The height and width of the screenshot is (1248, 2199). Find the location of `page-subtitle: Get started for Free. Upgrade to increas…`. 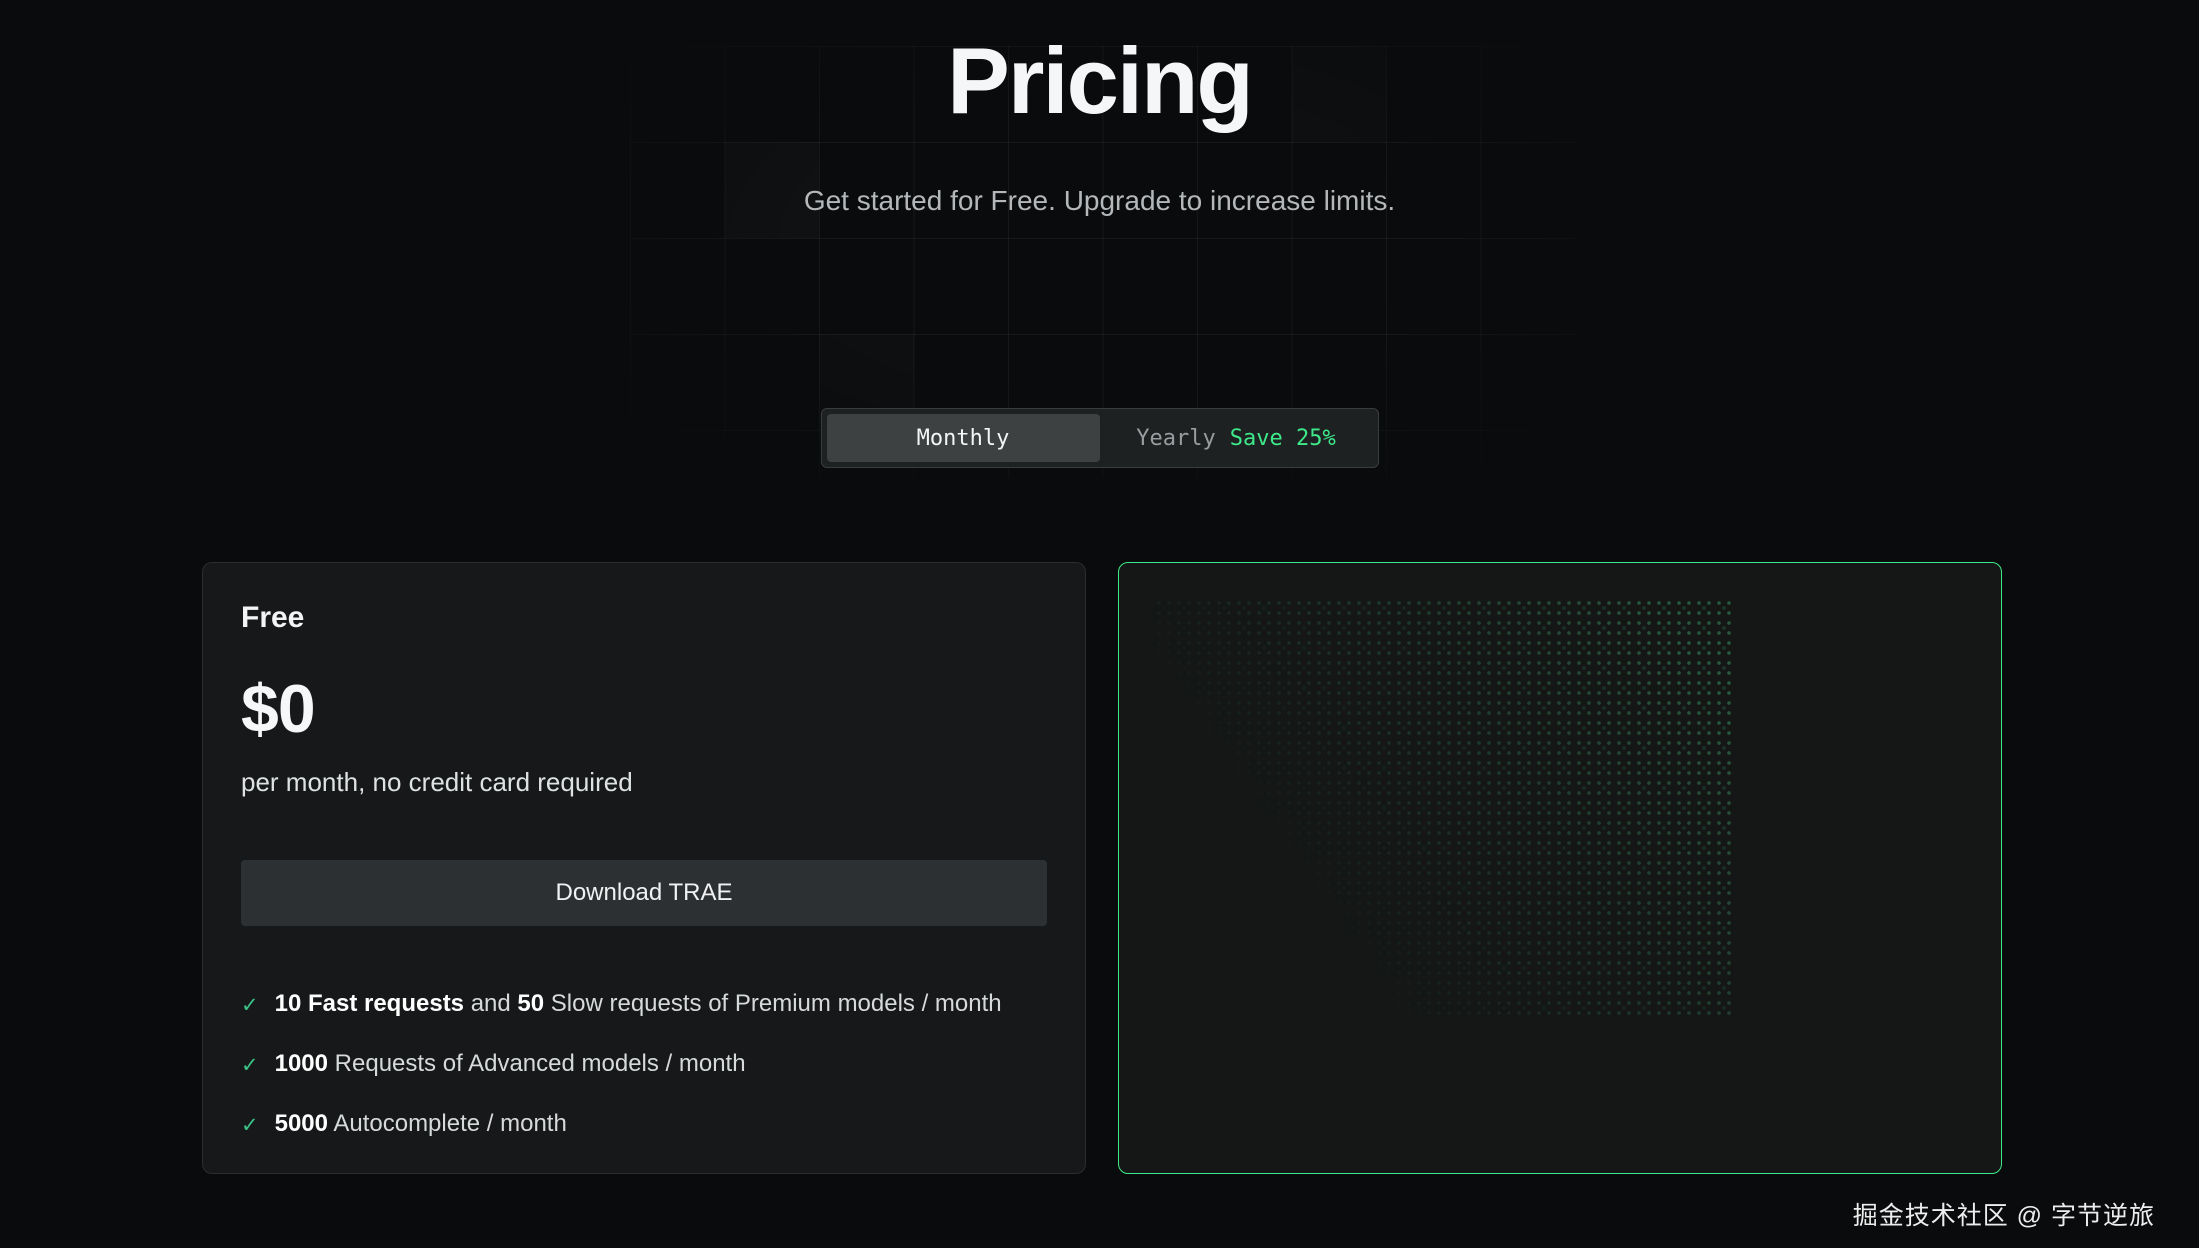

page-subtitle: Get started for Free. Upgrade to increas… is located at coordinates (1099, 200).